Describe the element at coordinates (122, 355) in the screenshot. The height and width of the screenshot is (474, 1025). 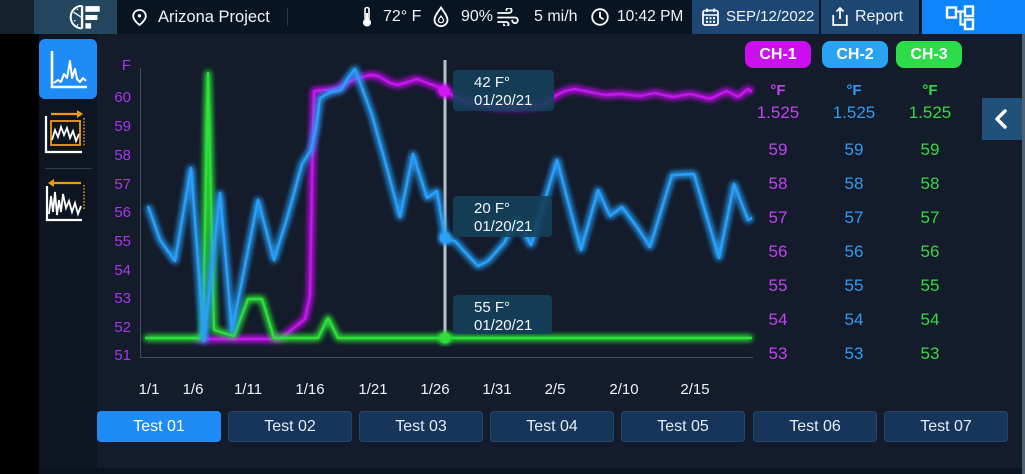
I see `svg-text: 51` at that location.